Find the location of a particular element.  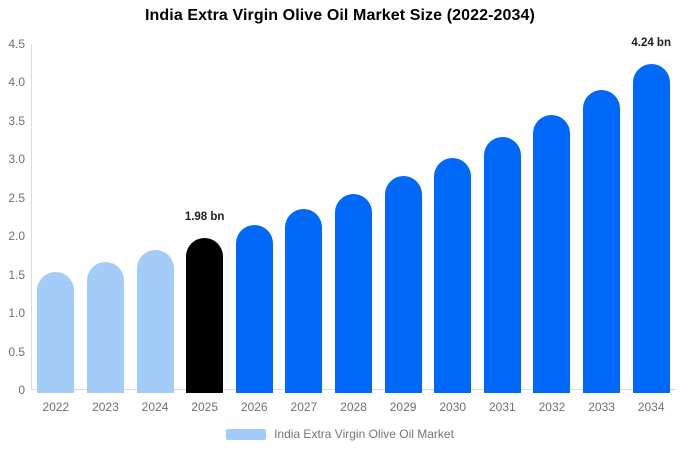

bar-2034 is located at coordinates (651, 228).